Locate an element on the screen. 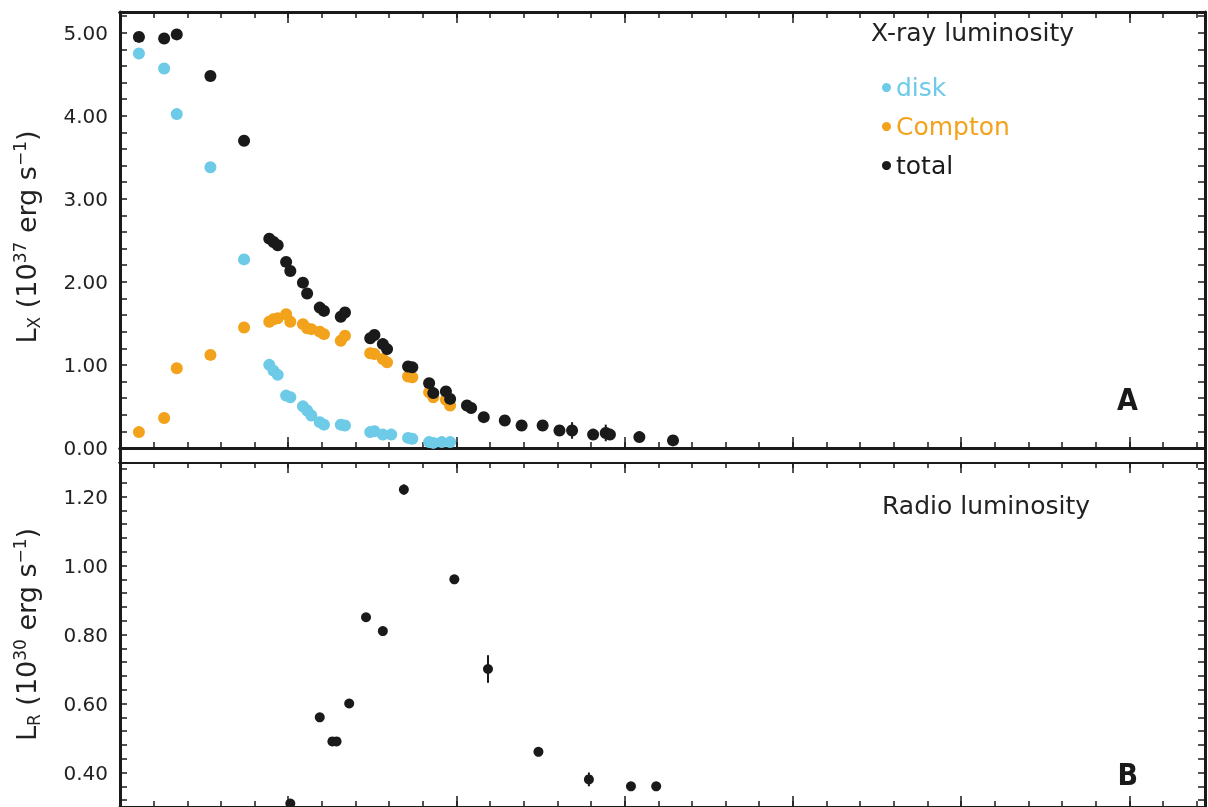  text: Radio luminosity is located at coordinates (986, 505).